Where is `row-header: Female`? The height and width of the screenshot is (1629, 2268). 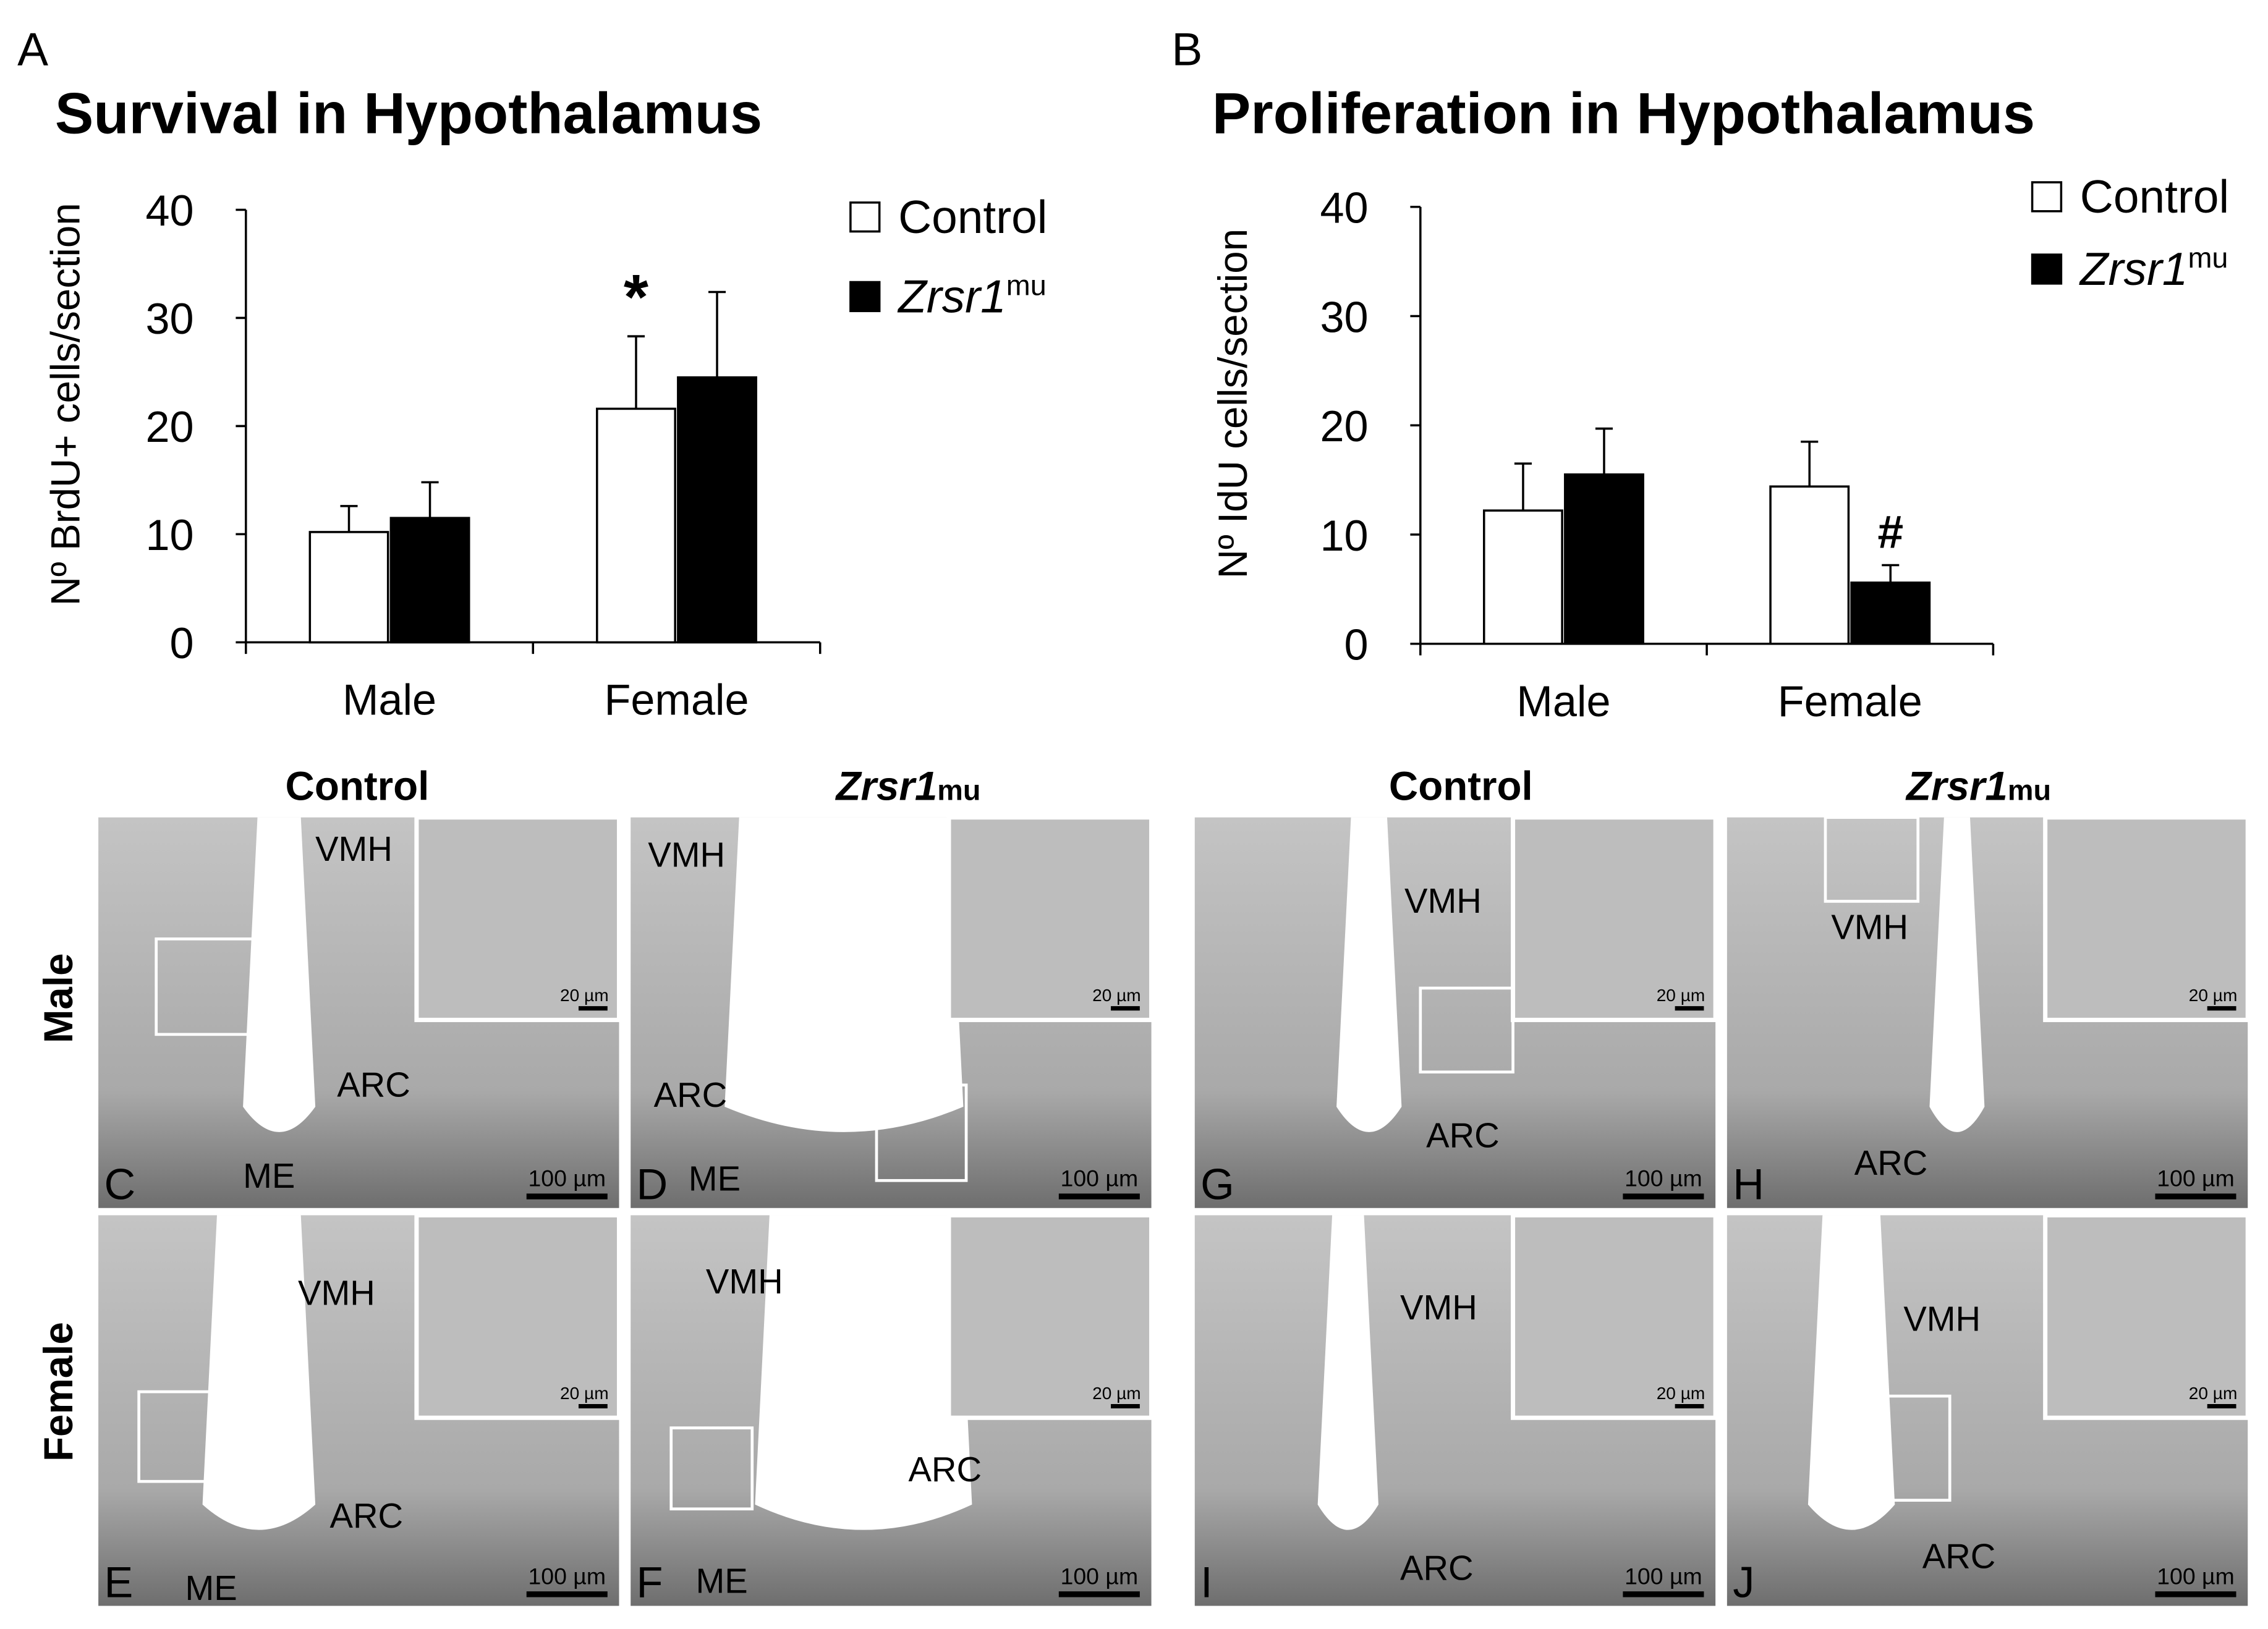
row-header: Female is located at coordinates (58, 1392).